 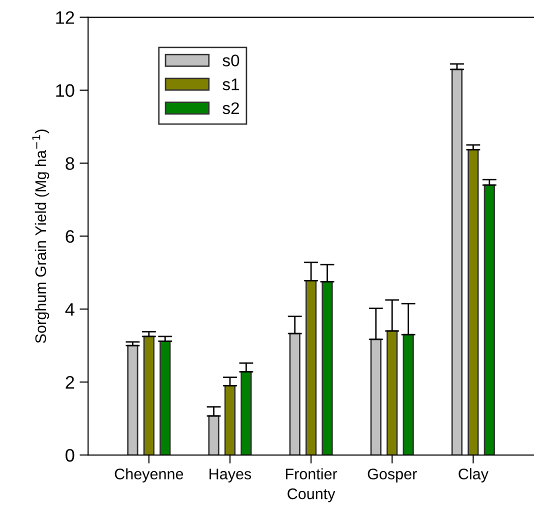 What do you see at coordinates (149, 475) in the screenshot?
I see `x-tick-label: Cheyenne` at bounding box center [149, 475].